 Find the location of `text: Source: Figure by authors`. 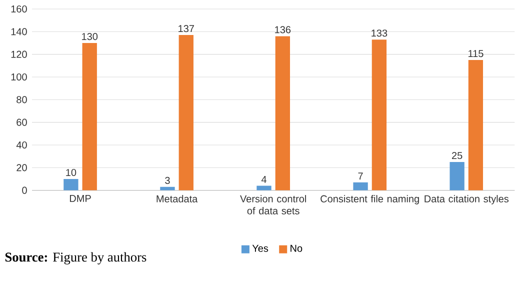

text: Source: Figure by authors is located at coordinates (75, 258).